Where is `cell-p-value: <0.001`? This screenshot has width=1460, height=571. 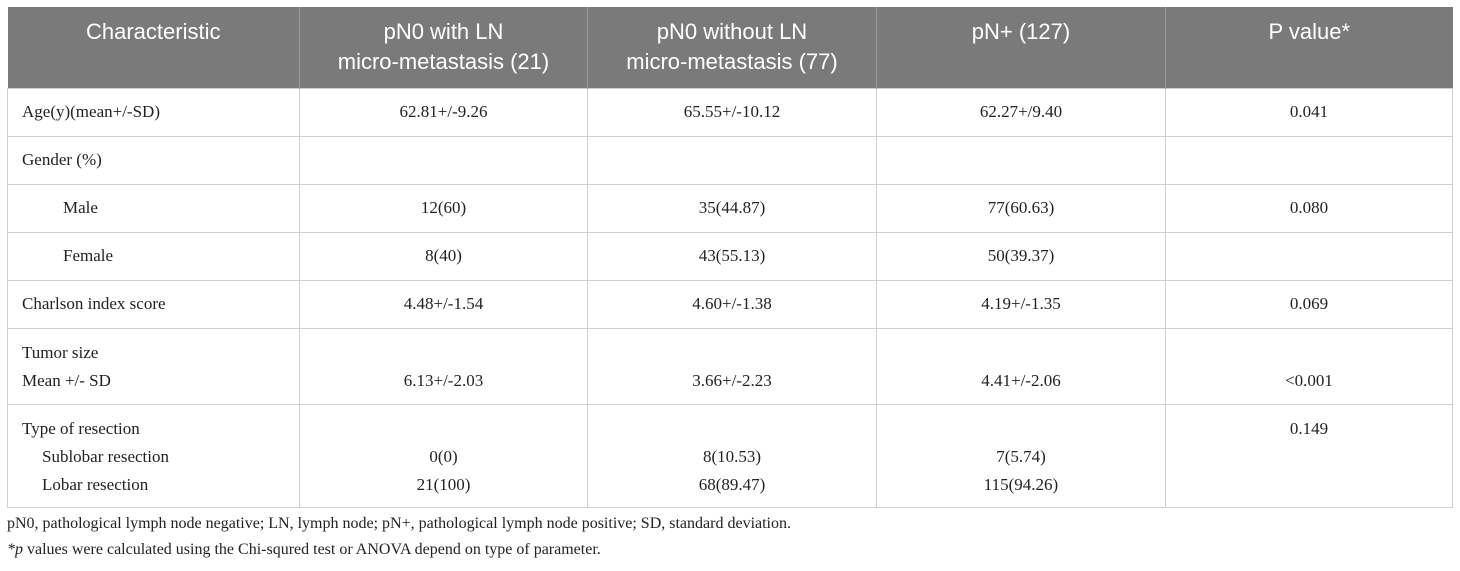 cell-p-value: <0.001 is located at coordinates (1309, 366).